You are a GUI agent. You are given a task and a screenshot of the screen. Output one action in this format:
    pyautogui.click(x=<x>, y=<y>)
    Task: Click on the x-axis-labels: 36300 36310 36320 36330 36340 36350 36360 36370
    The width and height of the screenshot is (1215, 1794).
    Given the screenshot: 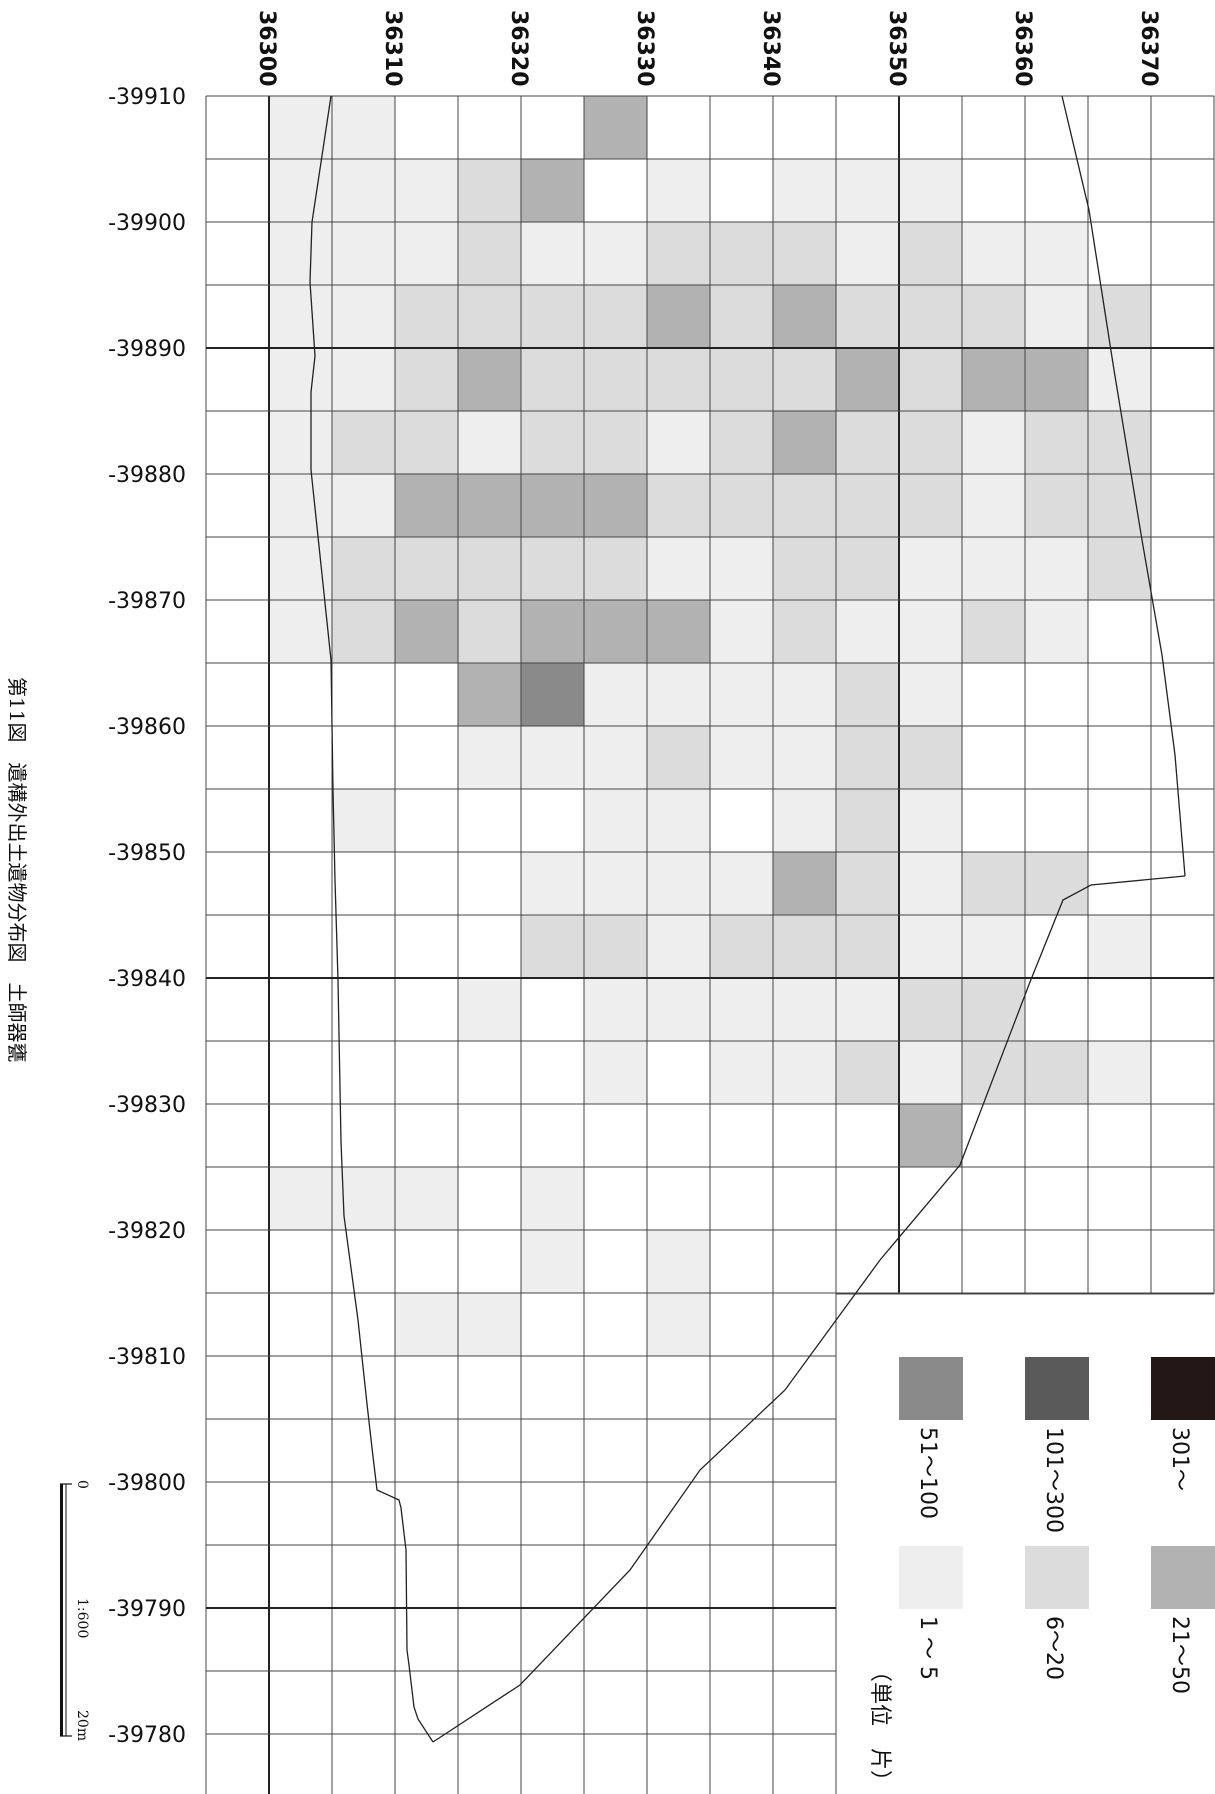 What is the action you would take?
    pyautogui.click(x=707, y=48)
    